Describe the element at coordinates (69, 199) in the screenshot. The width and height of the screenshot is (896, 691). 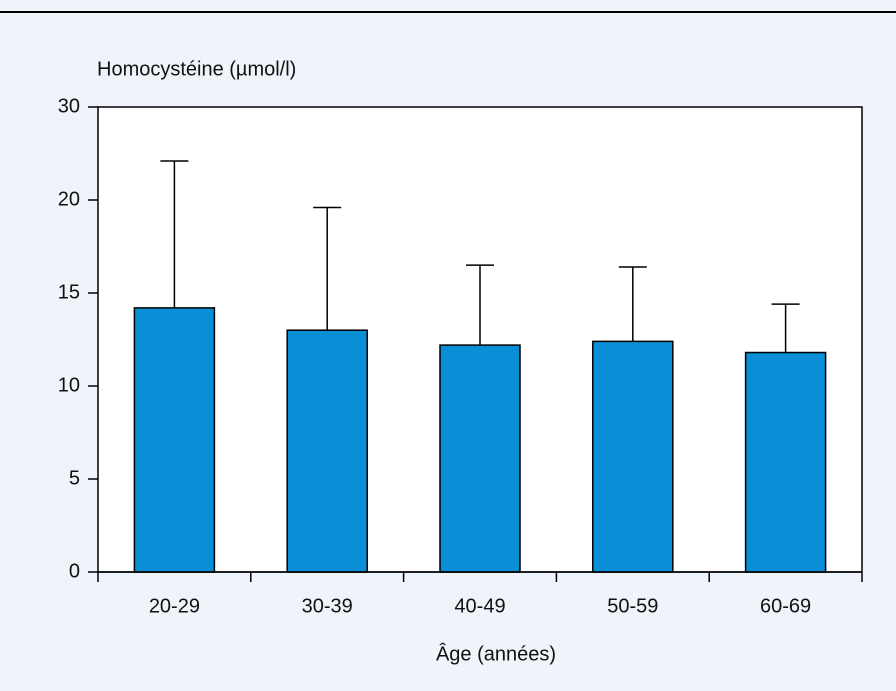
I see `y-tick-label: 20` at that location.